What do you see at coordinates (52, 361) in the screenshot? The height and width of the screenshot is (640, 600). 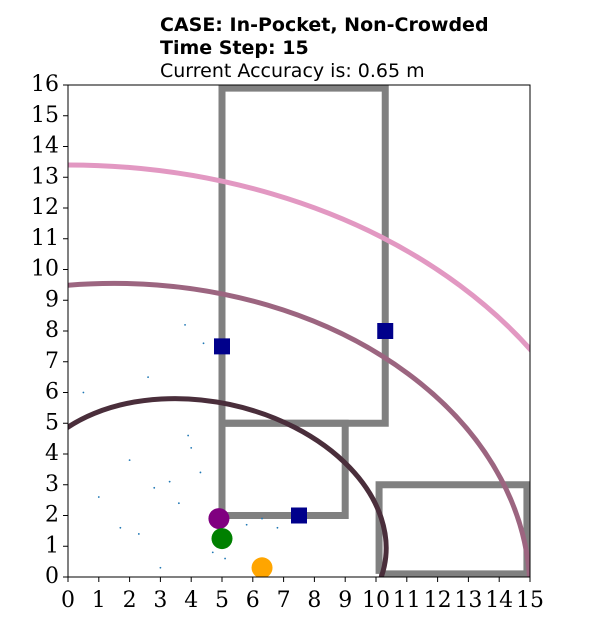 I see `y-tick-label: 7` at bounding box center [52, 361].